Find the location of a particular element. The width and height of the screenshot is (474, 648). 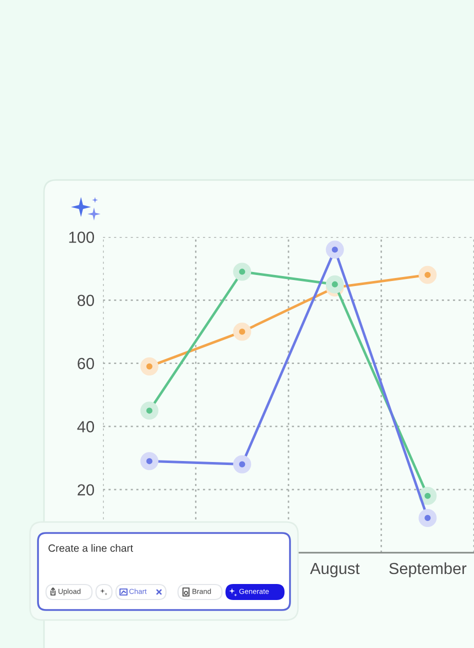

annotation: Create a line chart is located at coordinates (91, 548).